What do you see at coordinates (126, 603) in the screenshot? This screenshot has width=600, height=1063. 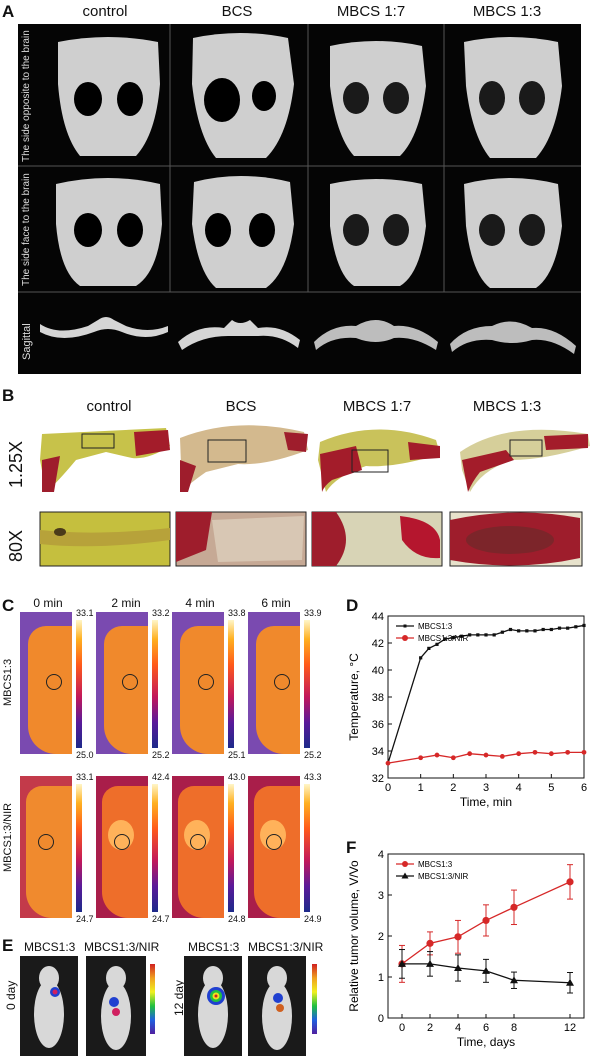 I see `thermal-time-2: 2 min` at bounding box center [126, 603].